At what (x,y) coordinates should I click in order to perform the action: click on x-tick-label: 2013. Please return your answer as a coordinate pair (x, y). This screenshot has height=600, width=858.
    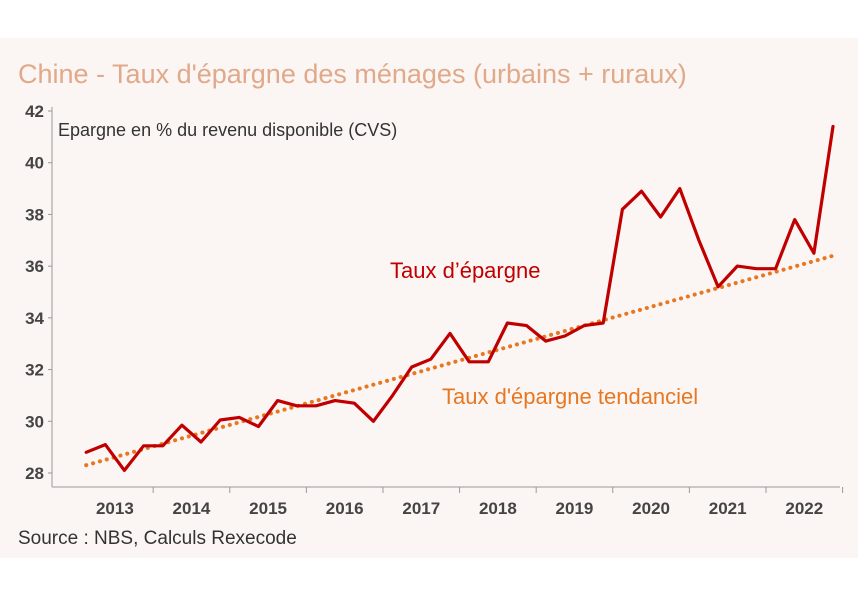
    Looking at the image, I should click on (115, 508).